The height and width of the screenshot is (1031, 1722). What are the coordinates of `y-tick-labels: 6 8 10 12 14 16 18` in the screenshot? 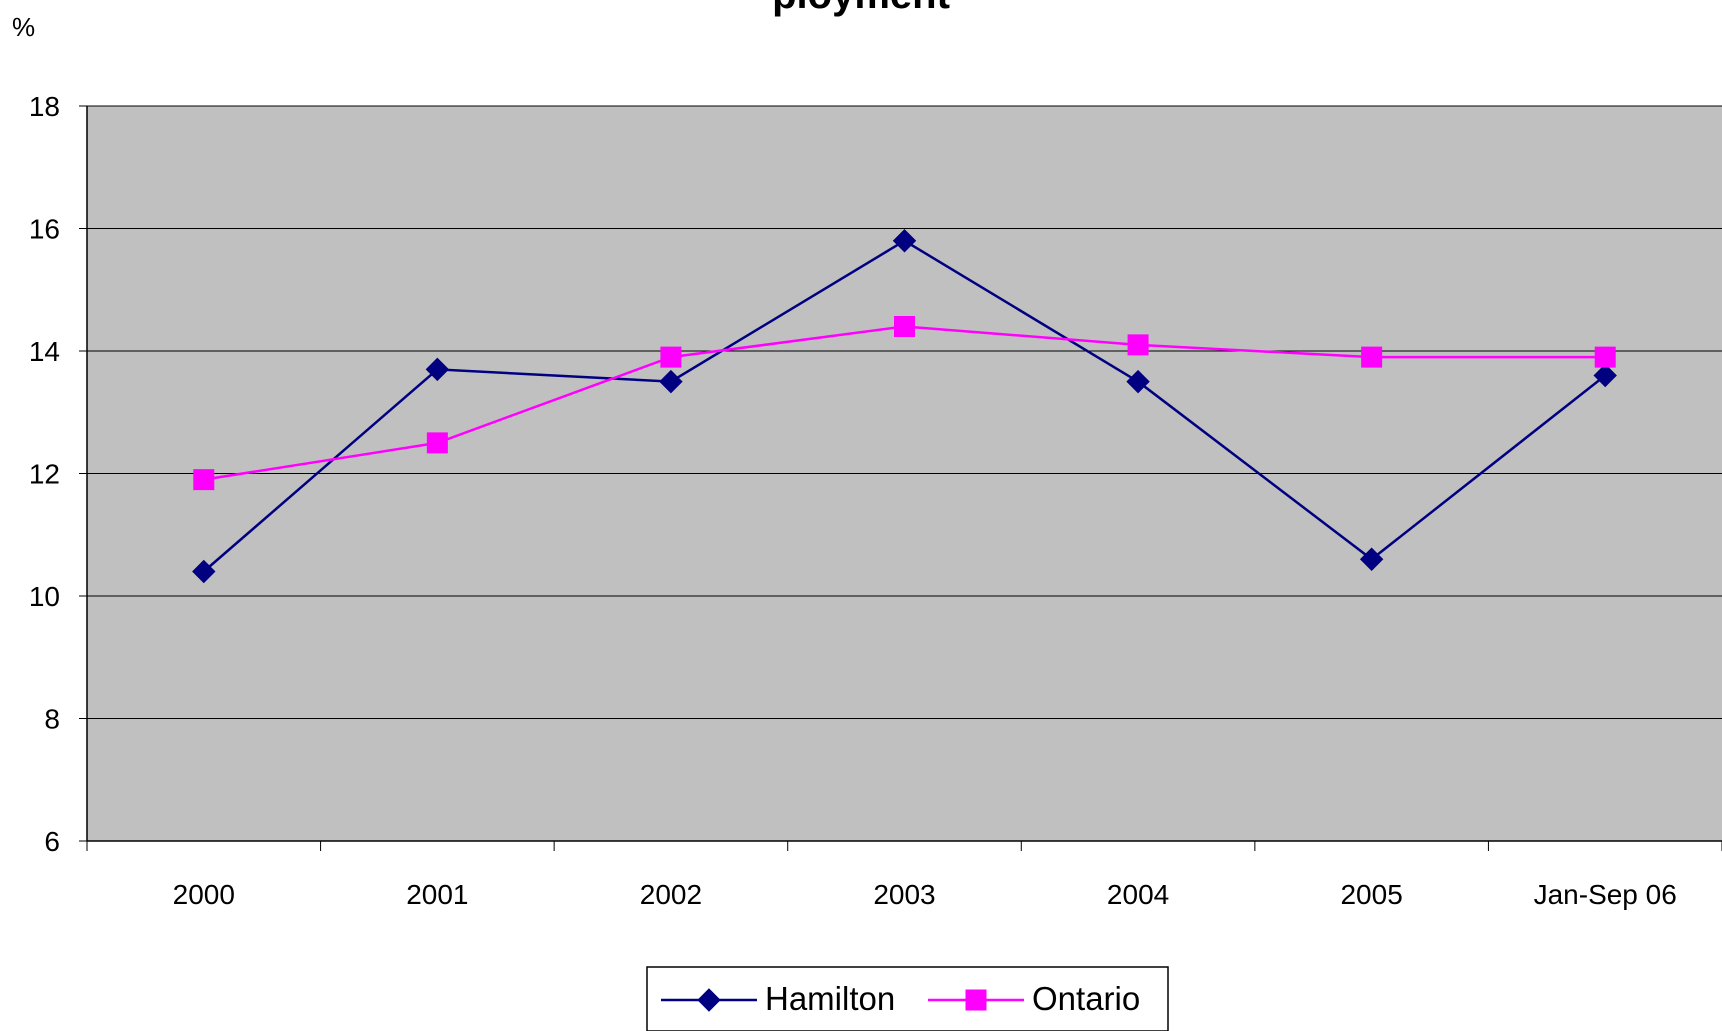 It's located at (44, 474).